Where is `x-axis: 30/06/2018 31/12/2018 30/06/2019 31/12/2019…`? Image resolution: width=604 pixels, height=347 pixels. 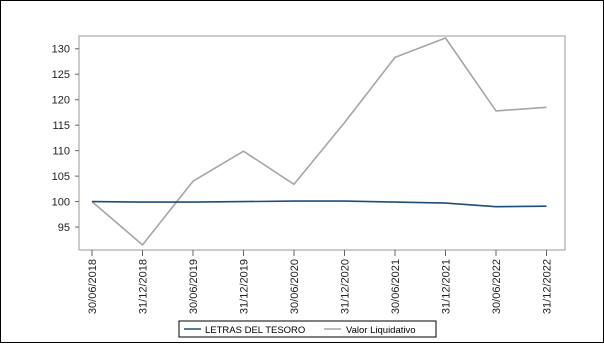
x-axis: 30/06/2018 31/12/2018 30/06/2019 31/12/2019… is located at coordinates (320, 282).